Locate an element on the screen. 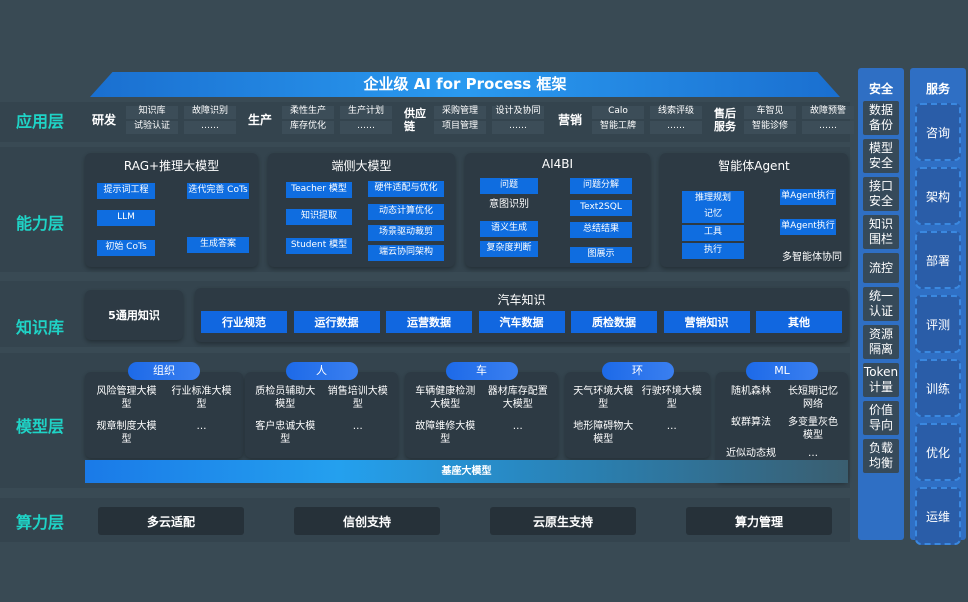 This screenshot has height=602, width=968. capability-step: 图展示 is located at coordinates (601, 255).